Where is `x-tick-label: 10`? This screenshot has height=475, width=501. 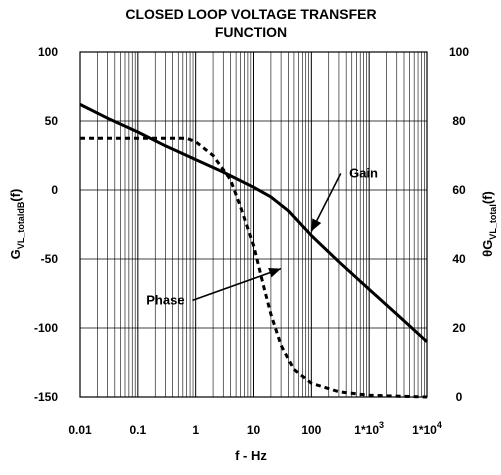
x-tick-label: 10 is located at coordinates (254, 430).